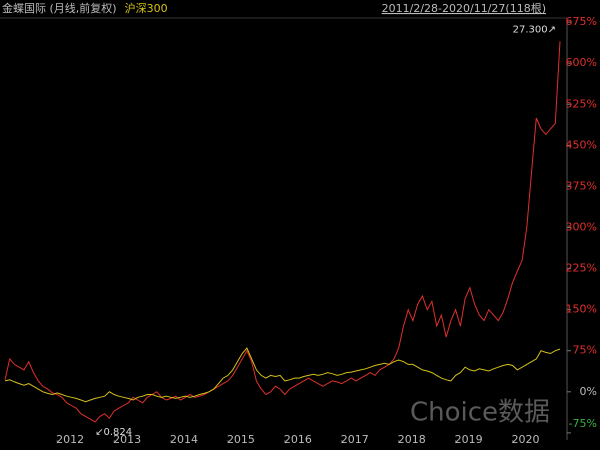 This screenshot has height=450, width=600. What do you see at coordinates (581, 227) in the screenshot?
I see `y-tick-label: 300%` at bounding box center [581, 227].